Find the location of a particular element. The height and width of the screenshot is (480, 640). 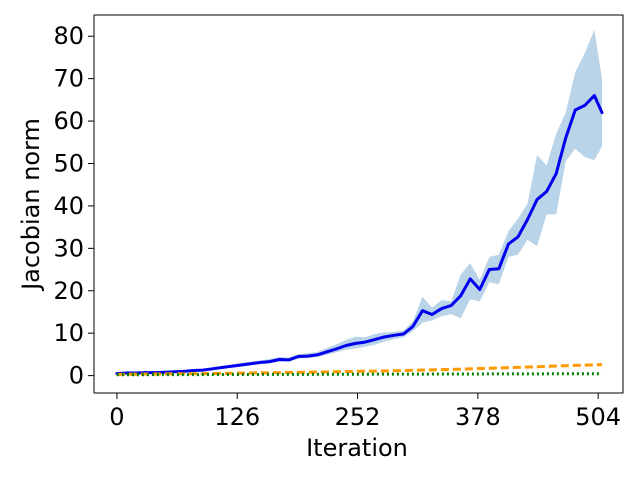

y-tick-label: 80 is located at coordinates (68, 36).